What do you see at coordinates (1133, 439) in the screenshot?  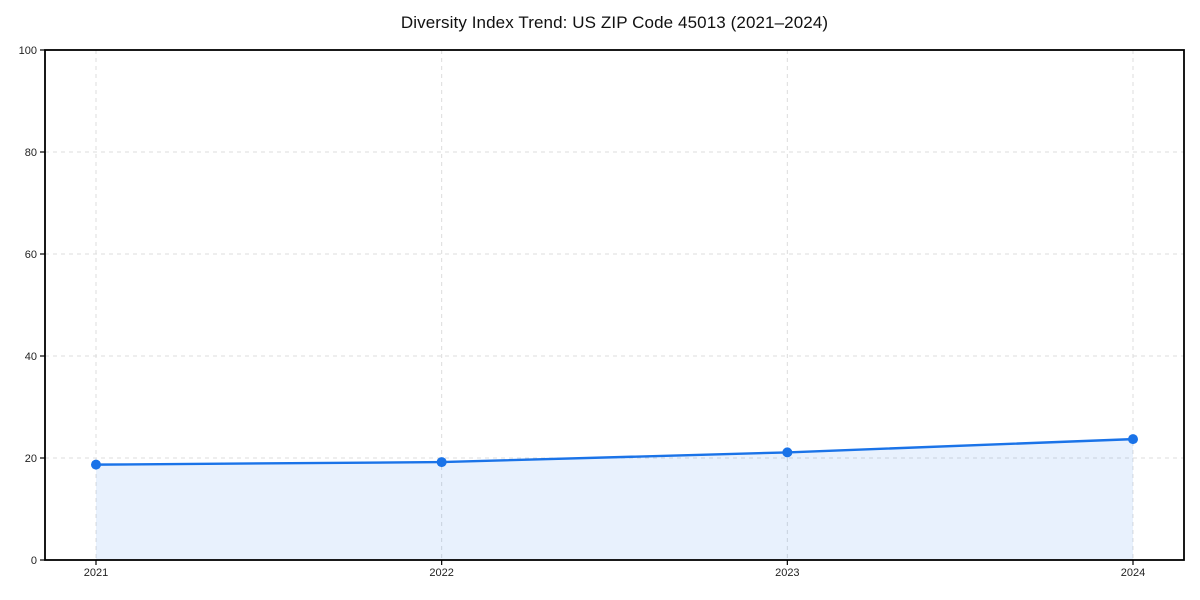 I see `data-point-2024` at bounding box center [1133, 439].